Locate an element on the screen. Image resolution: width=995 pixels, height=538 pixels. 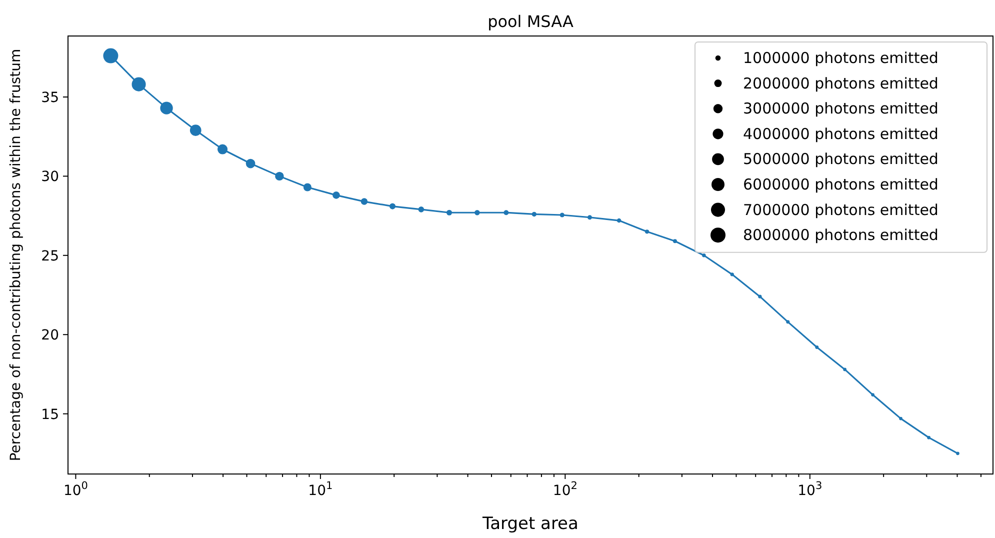
legend-label: 6000000 photons emitted is located at coordinates (840, 185).